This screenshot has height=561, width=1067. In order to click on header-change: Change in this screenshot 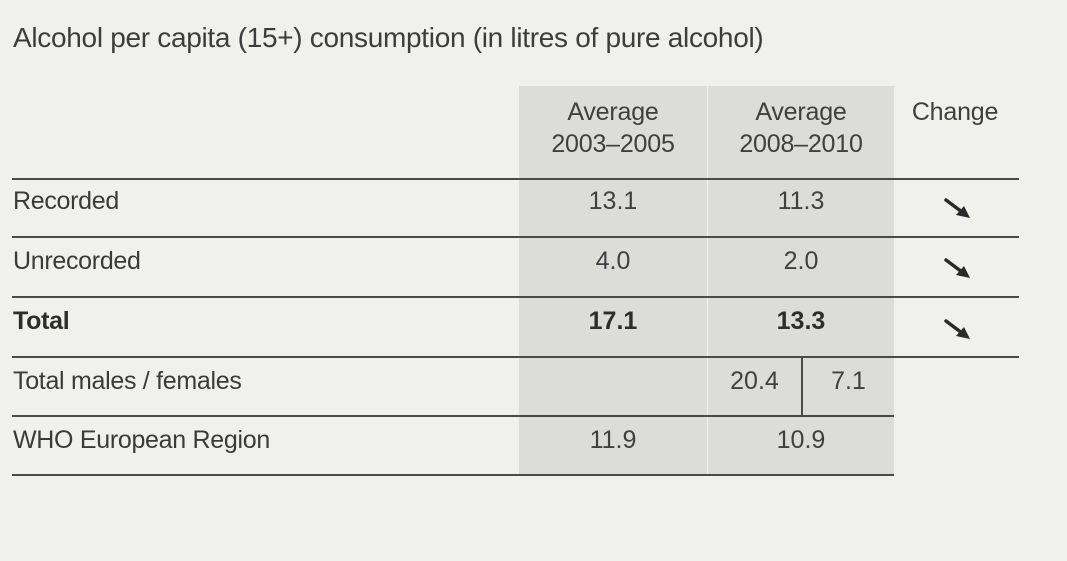, I will do `click(955, 112)`.